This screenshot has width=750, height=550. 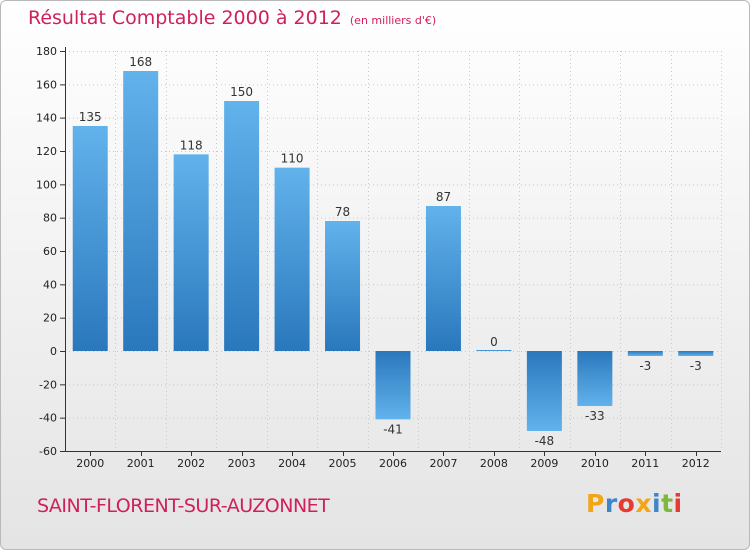 What do you see at coordinates (48, 451) in the screenshot?
I see `y-tick-label: -60` at bounding box center [48, 451].